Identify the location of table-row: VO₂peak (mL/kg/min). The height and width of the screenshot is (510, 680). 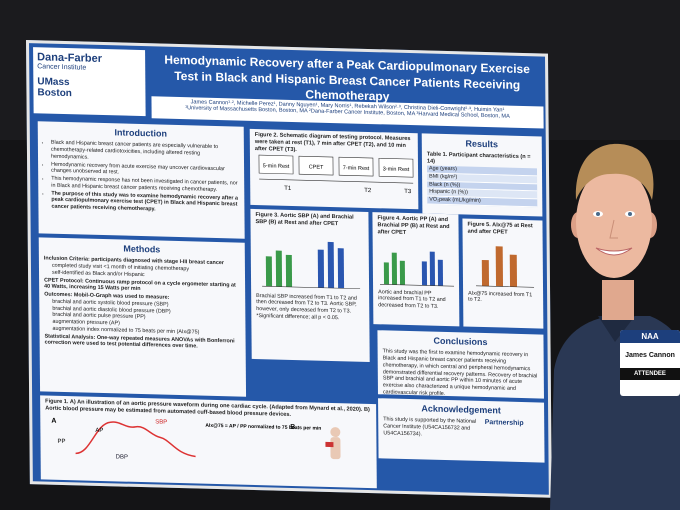
(482, 202).